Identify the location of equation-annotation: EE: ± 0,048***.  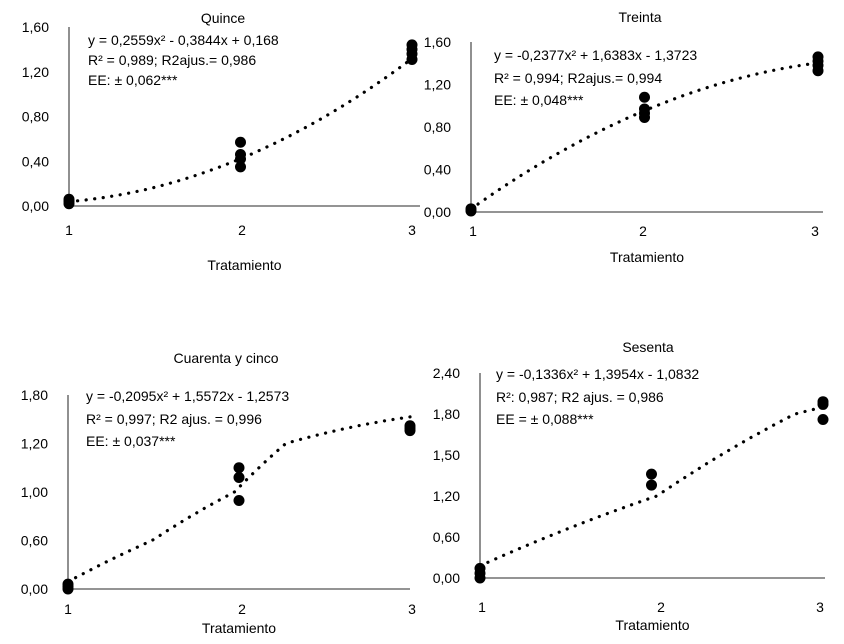
(539, 100).